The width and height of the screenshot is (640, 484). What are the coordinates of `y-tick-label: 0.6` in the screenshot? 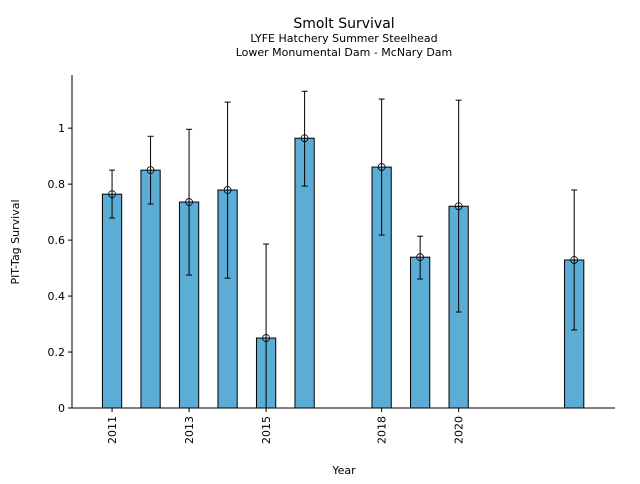 It's located at (57, 240).